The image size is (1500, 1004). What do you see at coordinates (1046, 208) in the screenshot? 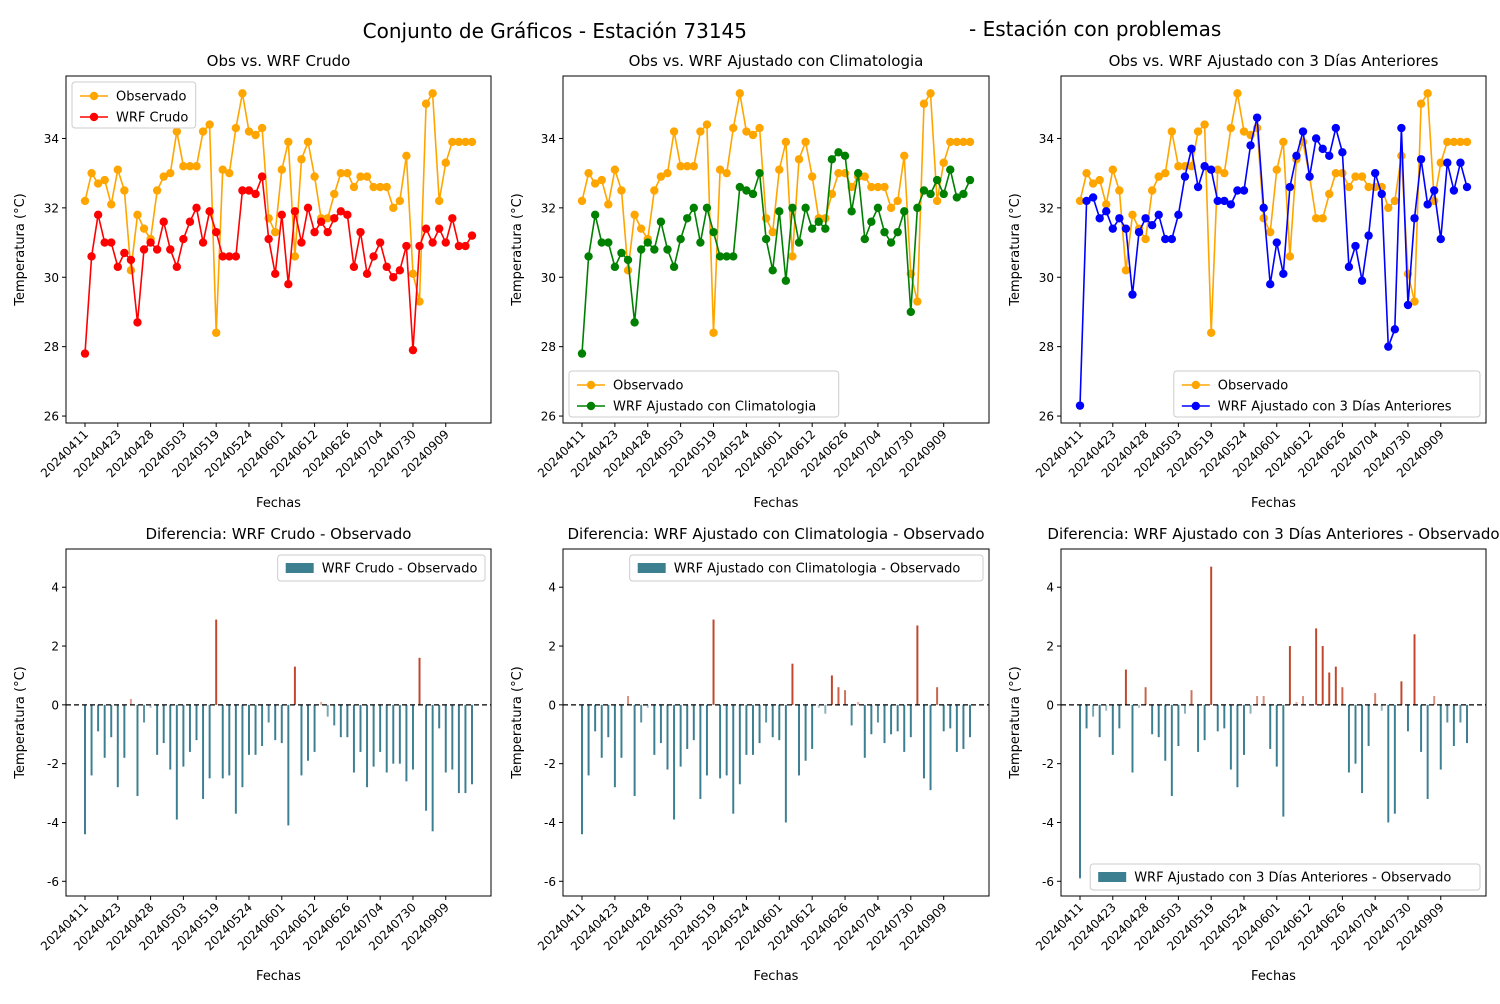
I see `y-tick-label: 32` at bounding box center [1046, 208].